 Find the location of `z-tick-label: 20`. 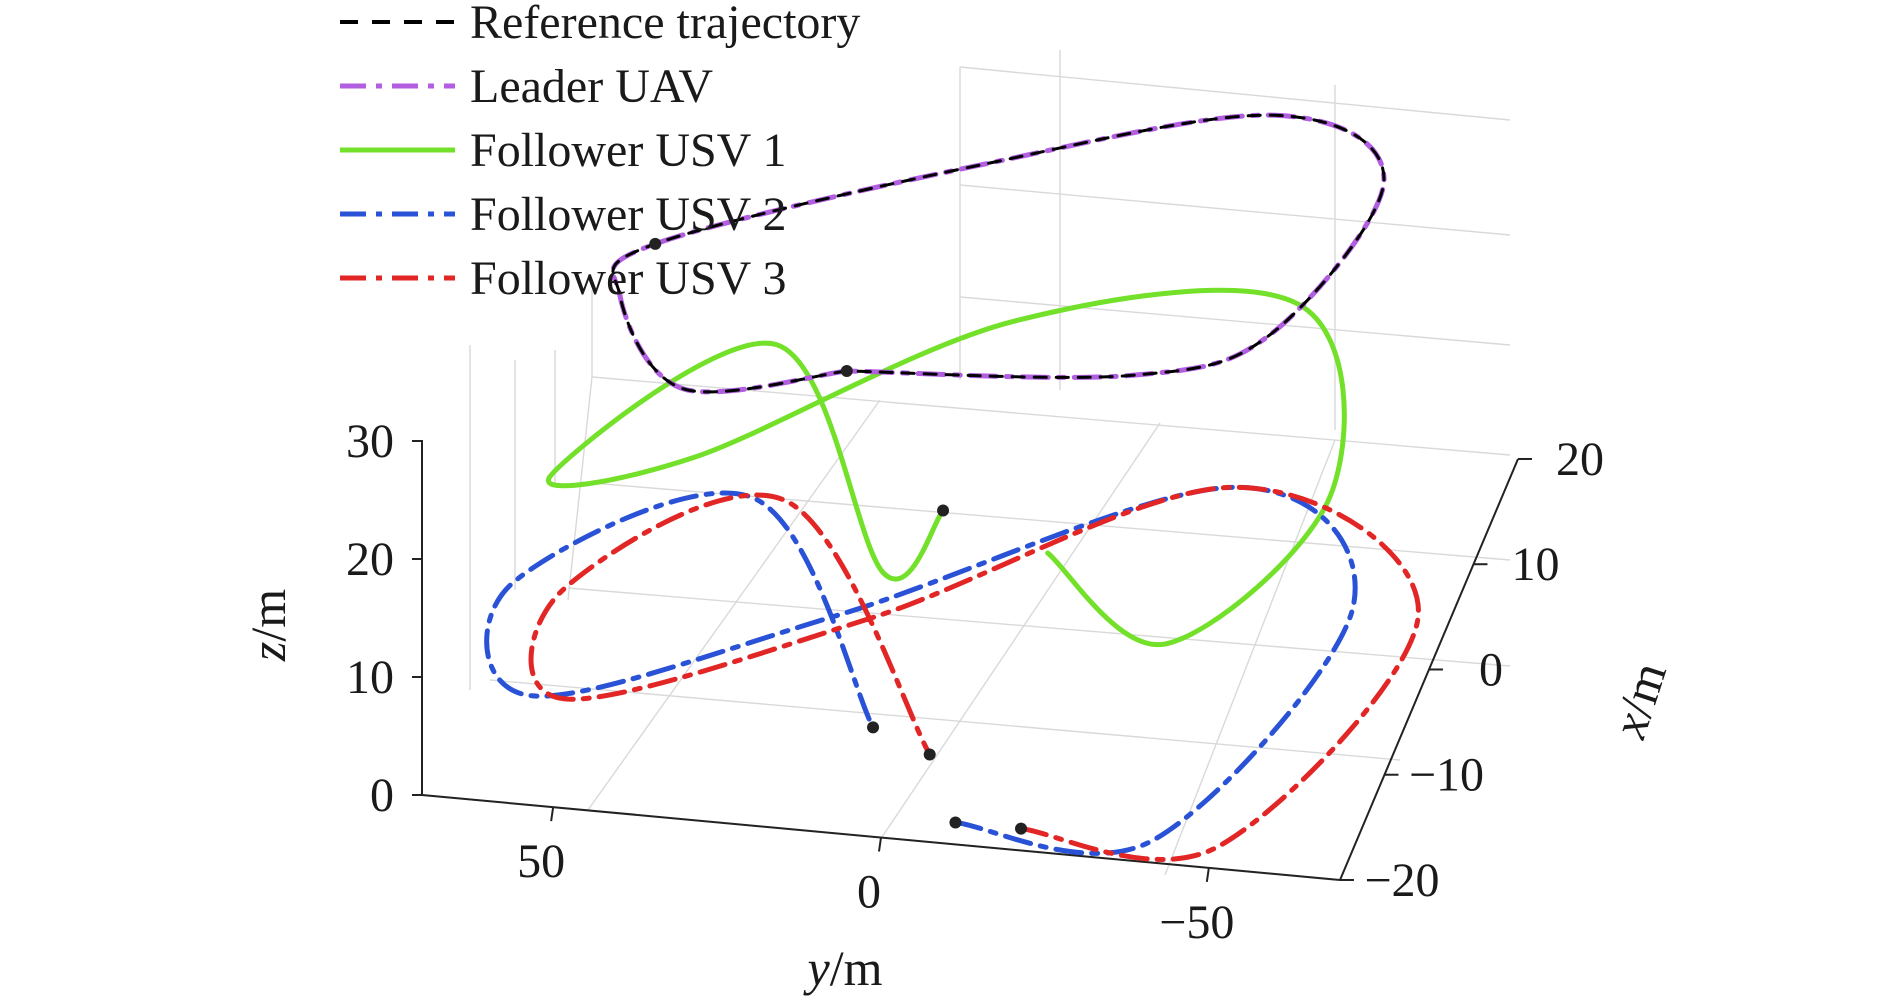

z-tick-label: 20 is located at coordinates (370, 559).